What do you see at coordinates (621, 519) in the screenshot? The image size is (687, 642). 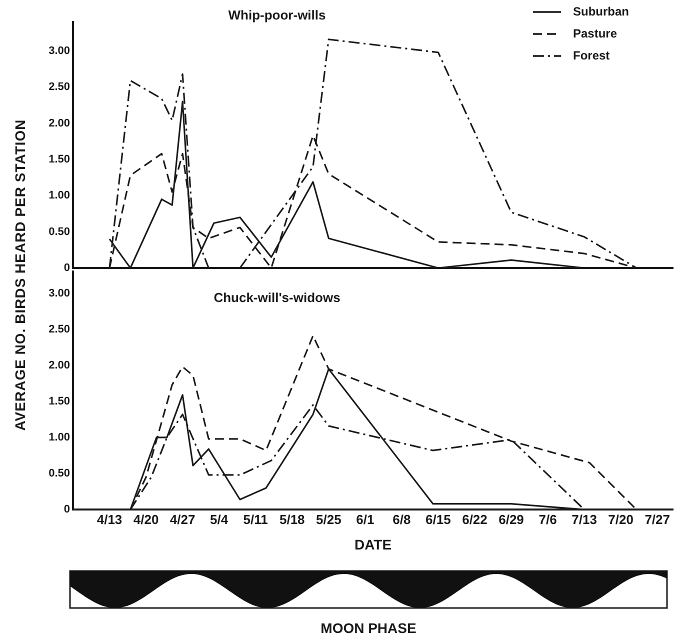 I see `x-tick-label: 7/20` at bounding box center [621, 519].